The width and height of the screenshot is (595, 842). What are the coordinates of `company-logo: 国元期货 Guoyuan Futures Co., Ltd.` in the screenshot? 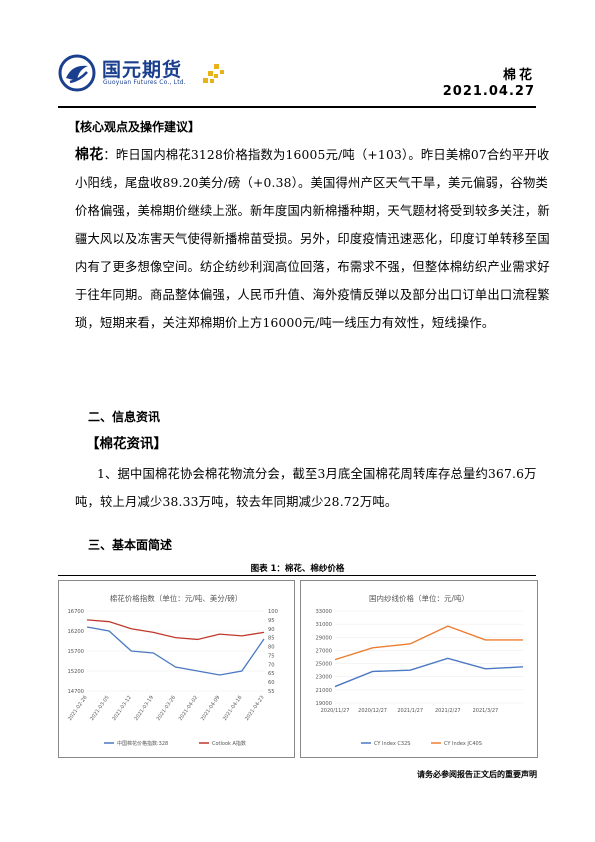 It's located at (143, 74).